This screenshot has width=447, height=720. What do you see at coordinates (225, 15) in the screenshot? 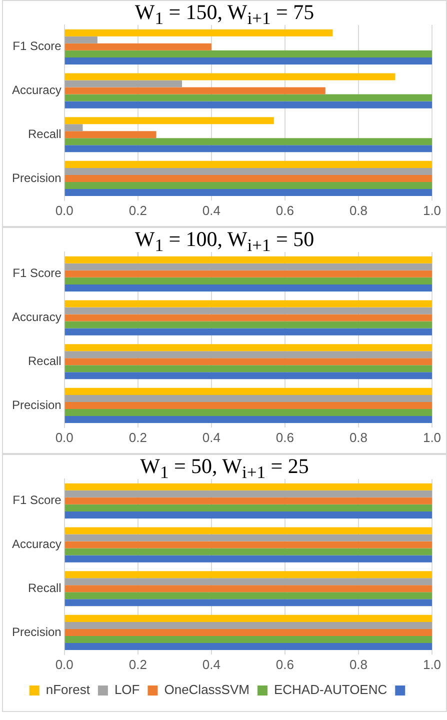
I see `chart-title: W$_{1}$ = 150, W$_{i+1}$ = 75` at bounding box center [225, 15].